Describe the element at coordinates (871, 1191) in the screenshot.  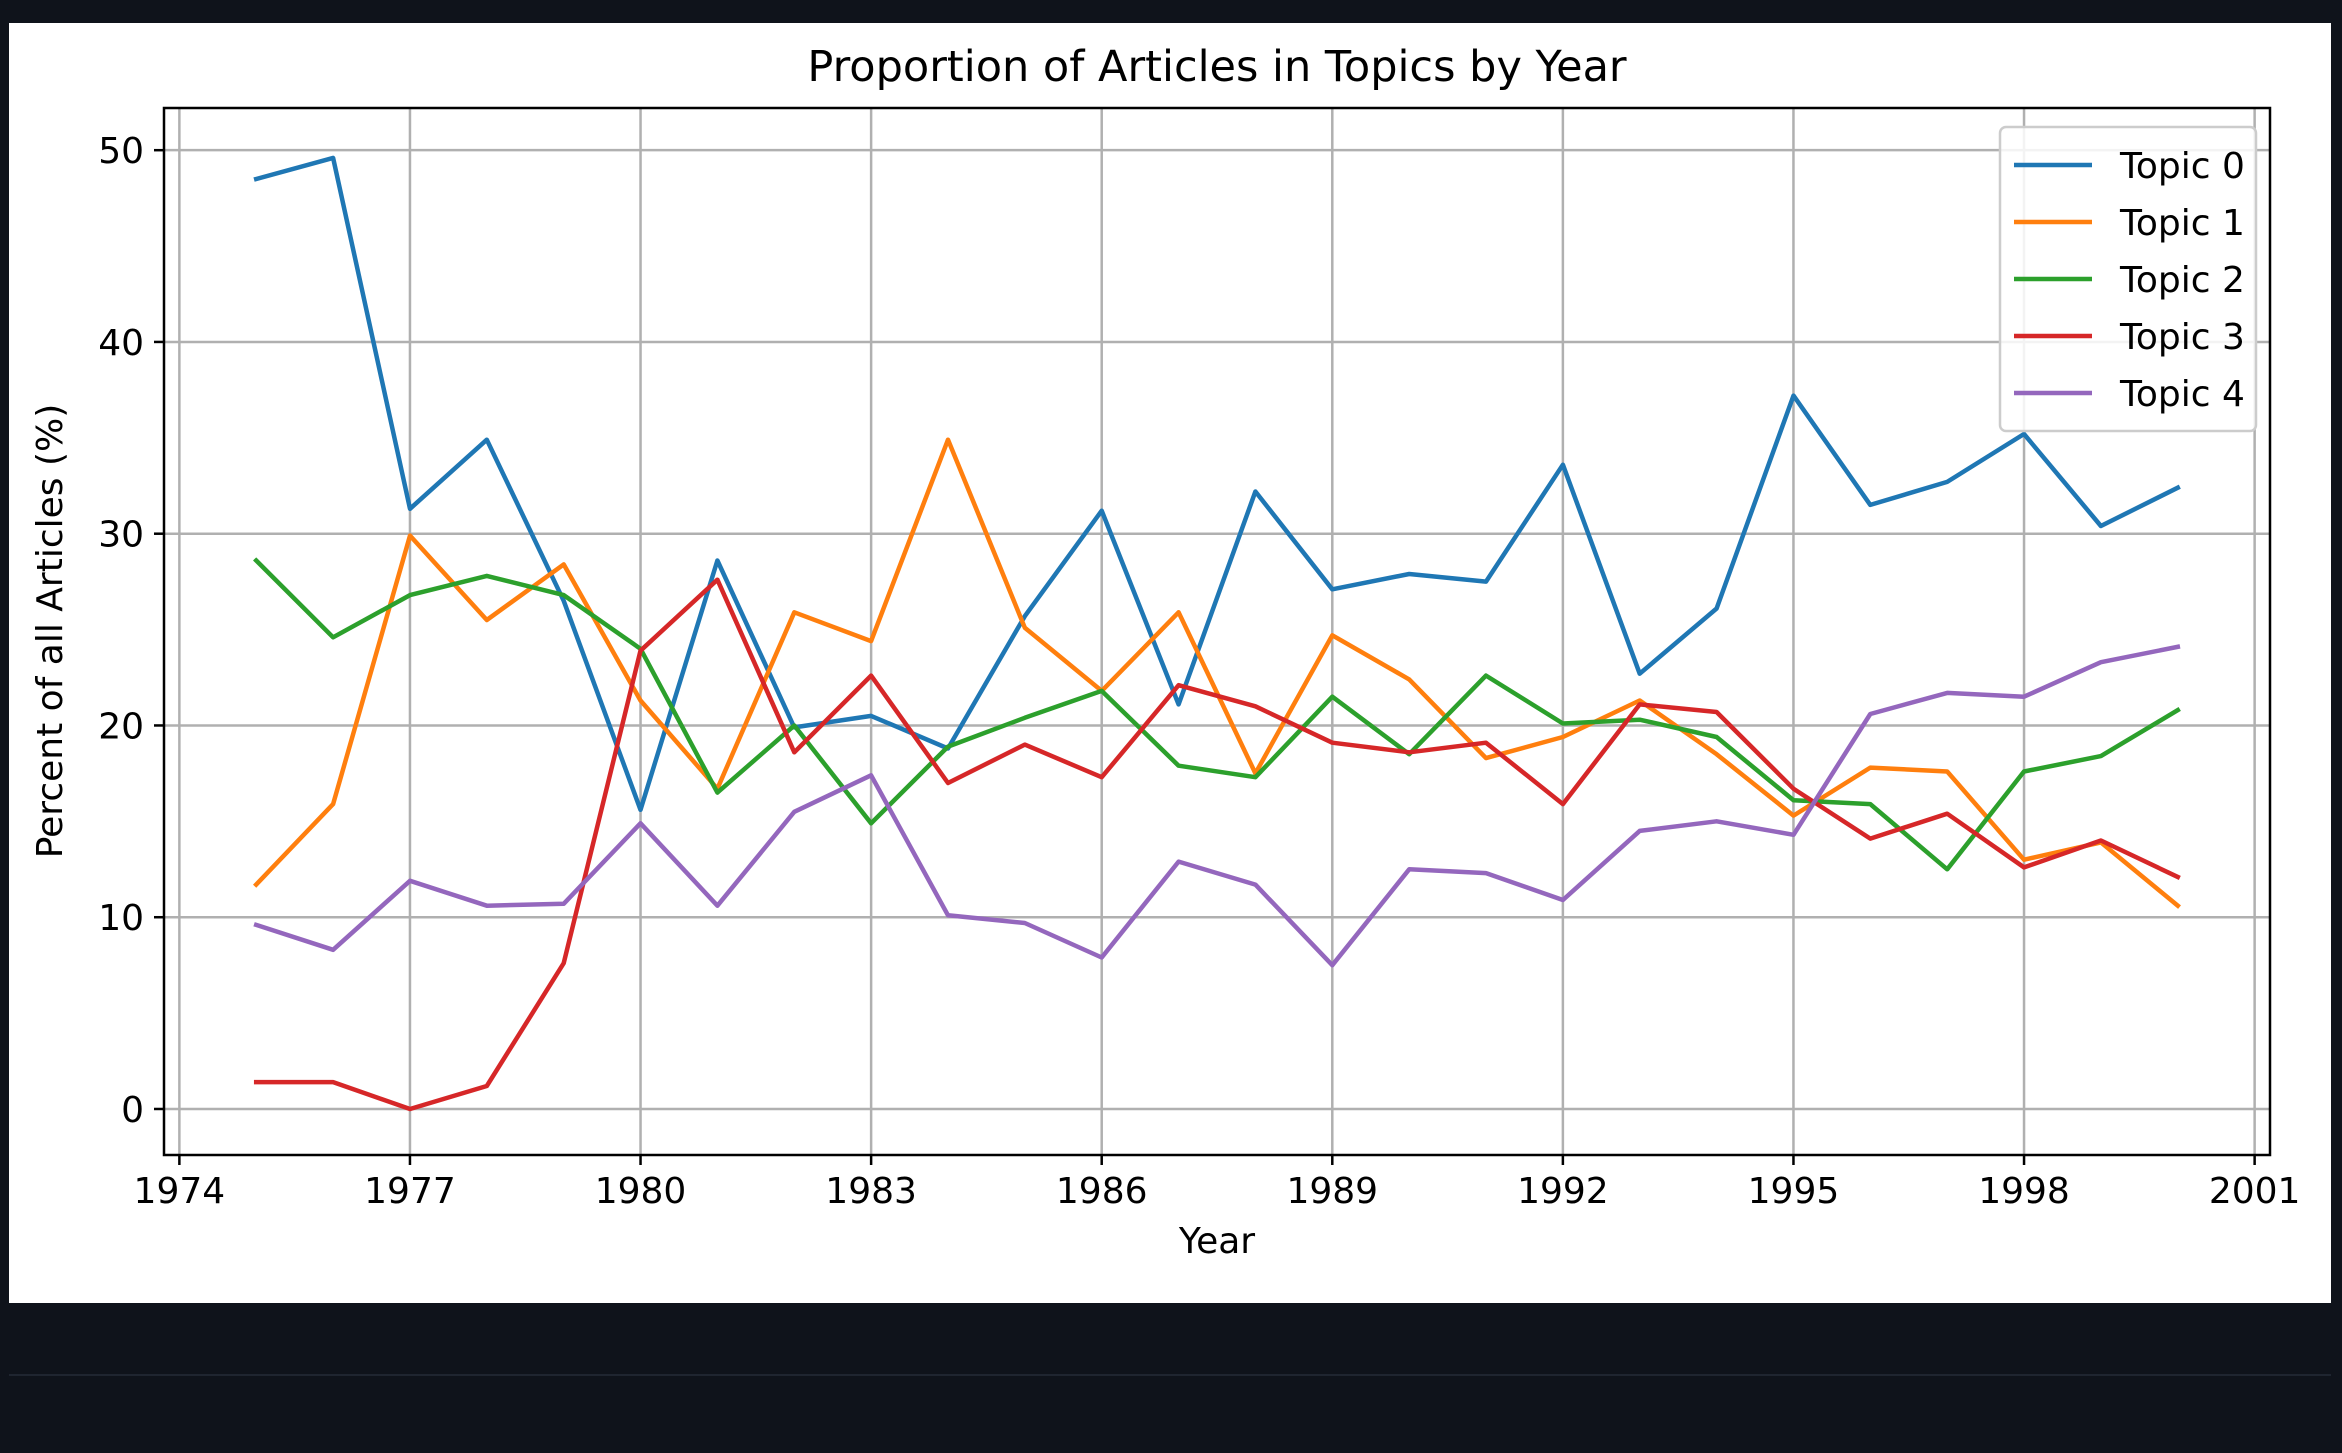
I see `x-tick-label: 1983` at that location.